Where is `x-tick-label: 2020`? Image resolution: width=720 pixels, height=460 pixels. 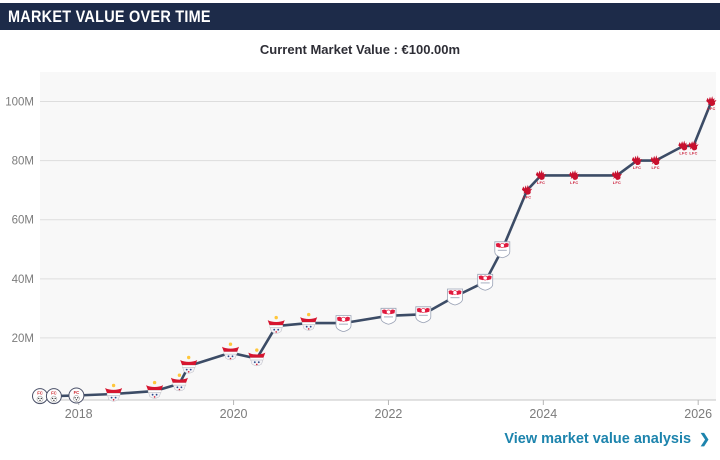 x-tick-label: 2020 is located at coordinates (234, 414).